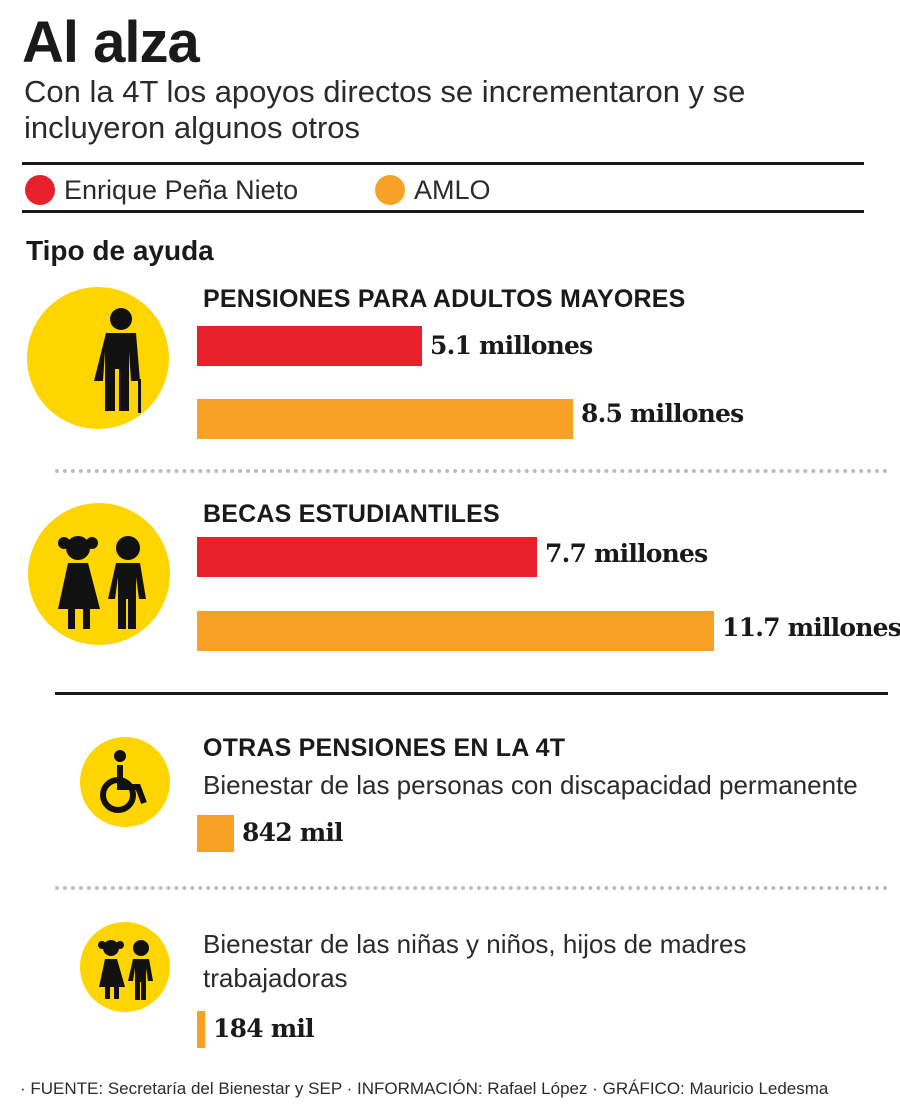 The height and width of the screenshot is (1111, 900). What do you see at coordinates (309, 346) in the screenshot?
I see `bar-pena-nieto-adultos-mayores` at bounding box center [309, 346].